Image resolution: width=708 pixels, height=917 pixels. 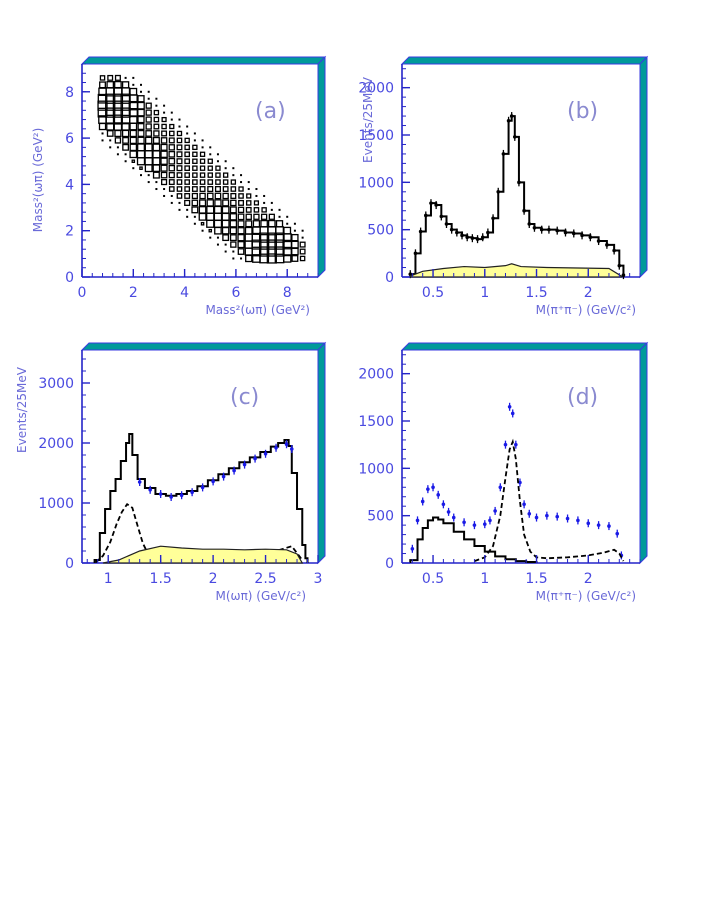 I want to click on panel-b-ytick-label: 500, so click(x=380, y=231).